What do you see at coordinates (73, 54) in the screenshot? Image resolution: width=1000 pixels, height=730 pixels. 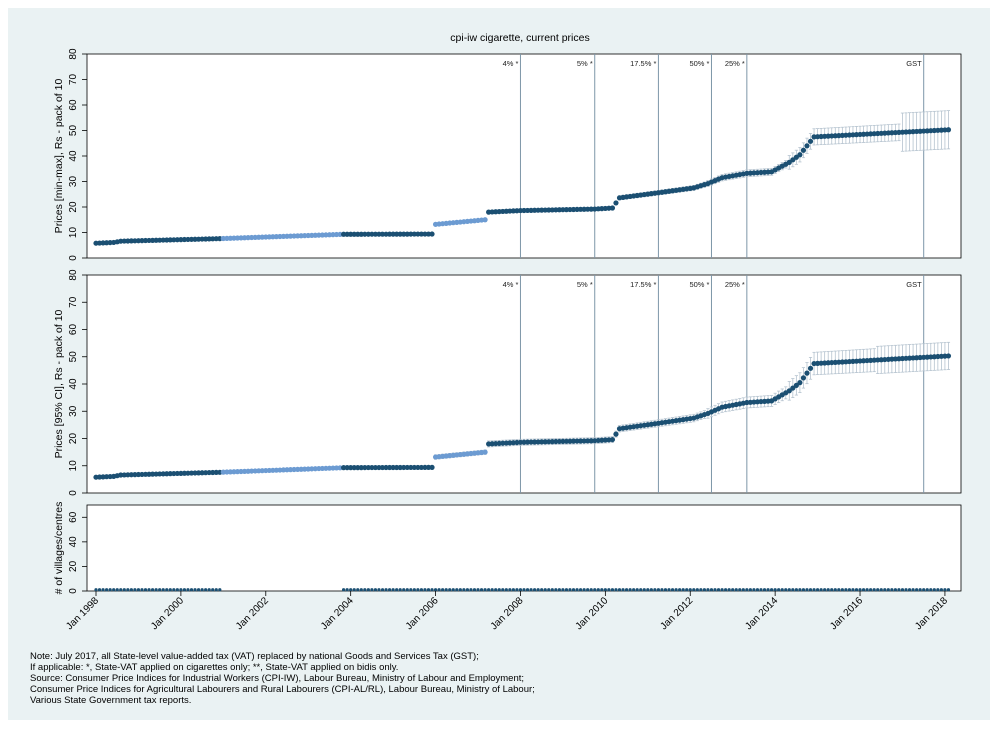 I see `y-tick-label: 80` at bounding box center [73, 54].